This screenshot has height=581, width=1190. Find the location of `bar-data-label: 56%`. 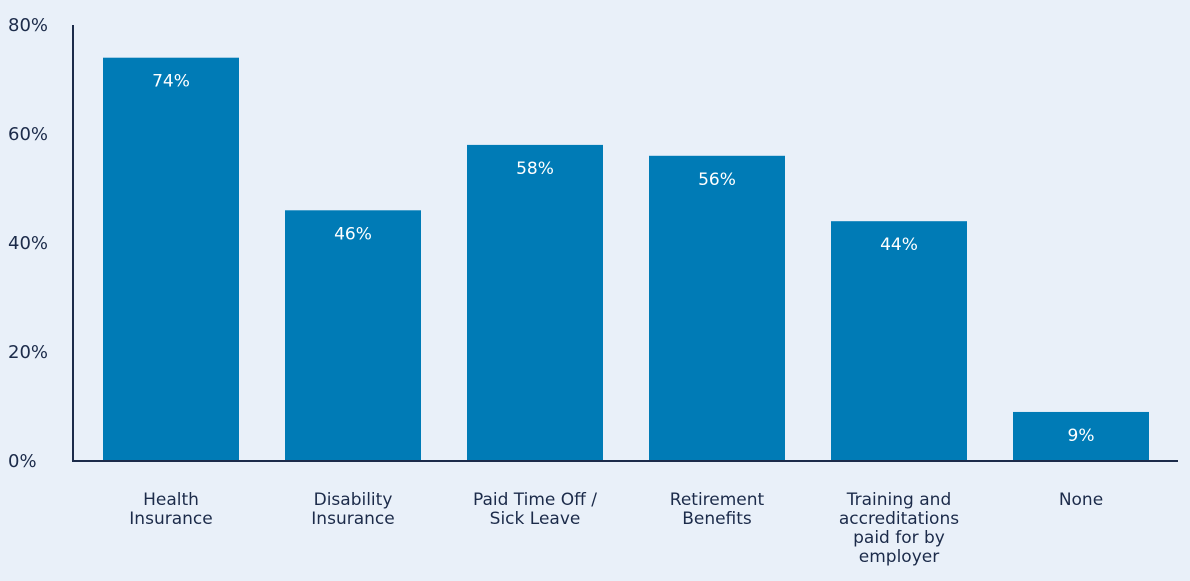

bar-data-label: 56% is located at coordinates (717, 180).